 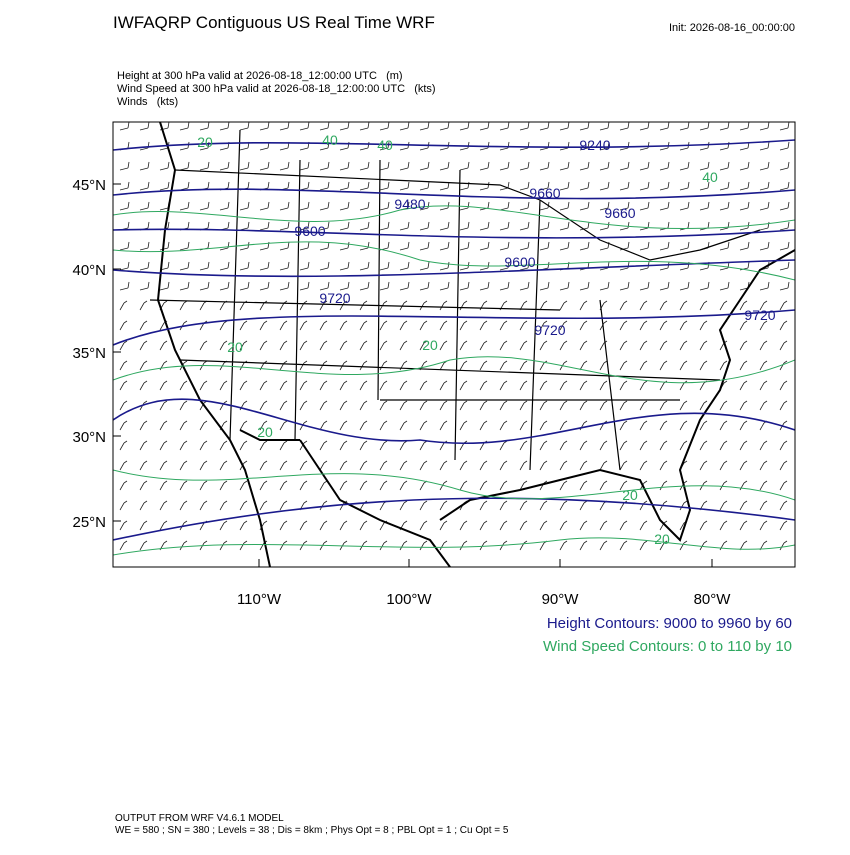 What do you see at coordinates (594, 145) in the screenshot?
I see `height-contour-label: 9240` at bounding box center [594, 145].